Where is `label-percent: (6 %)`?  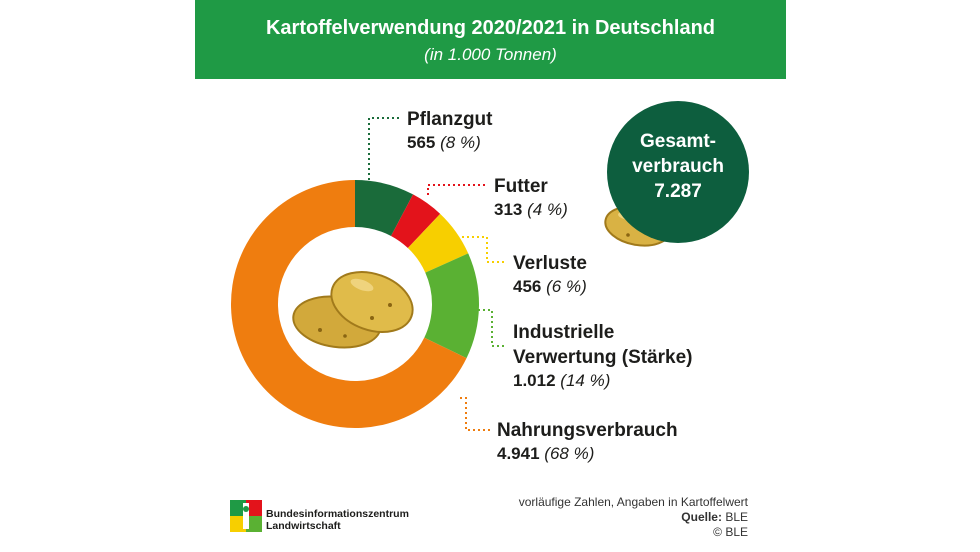 label-percent: (6 %) is located at coordinates (566, 286).